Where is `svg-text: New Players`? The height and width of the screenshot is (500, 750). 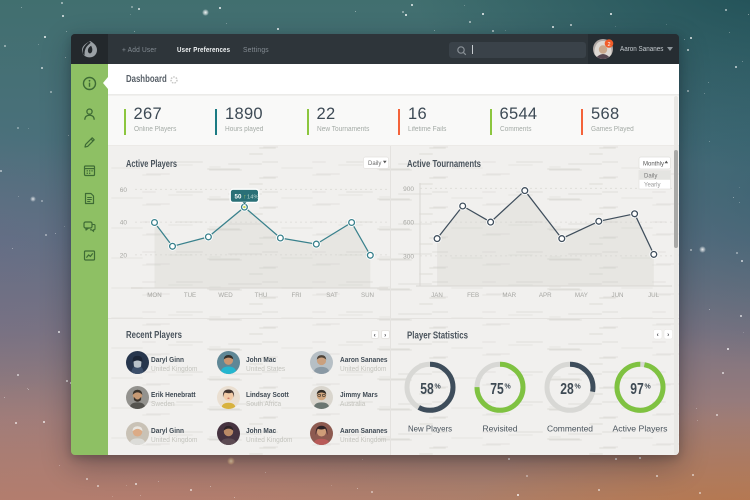
svg-text: New Players is located at coordinates (430, 429).